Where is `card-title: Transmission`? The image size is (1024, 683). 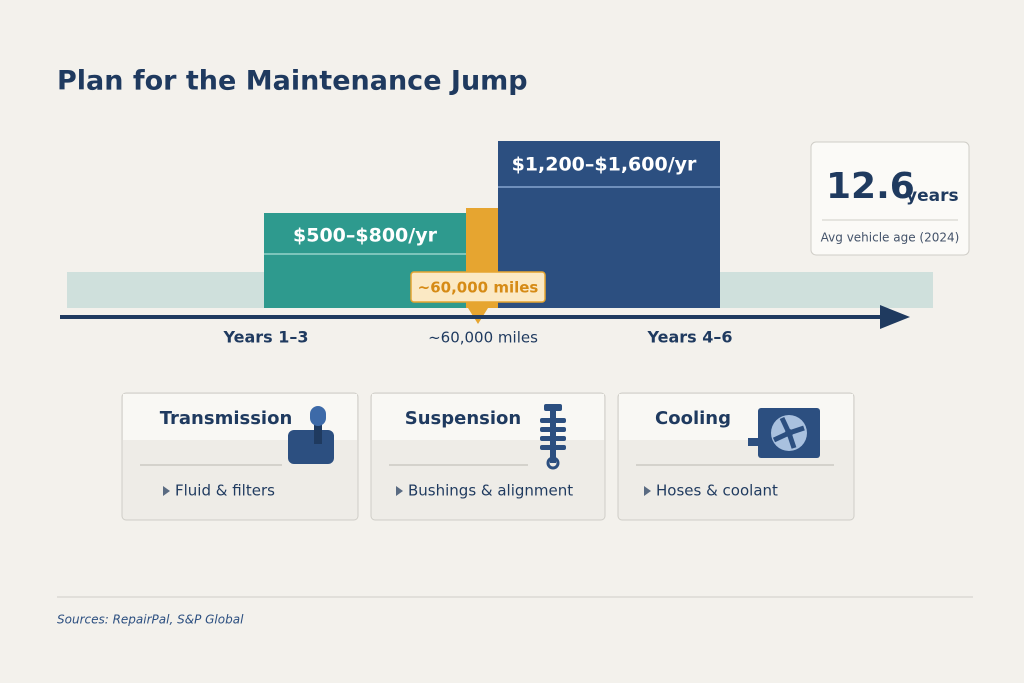
card-title: Transmission is located at coordinates (226, 418).